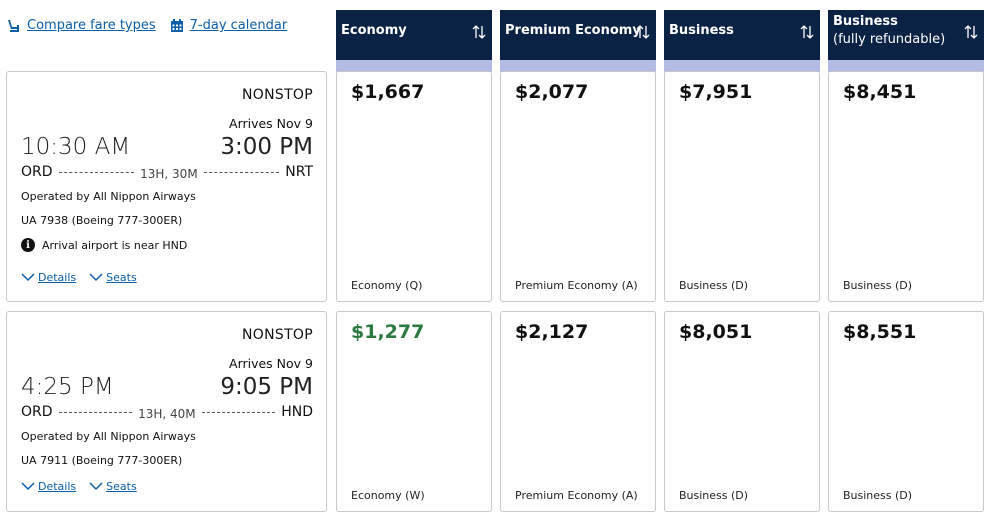 This screenshot has height=516, width=1000. What do you see at coordinates (266, 387) in the screenshot?
I see `arrival-time: 9:05 PM` at bounding box center [266, 387].